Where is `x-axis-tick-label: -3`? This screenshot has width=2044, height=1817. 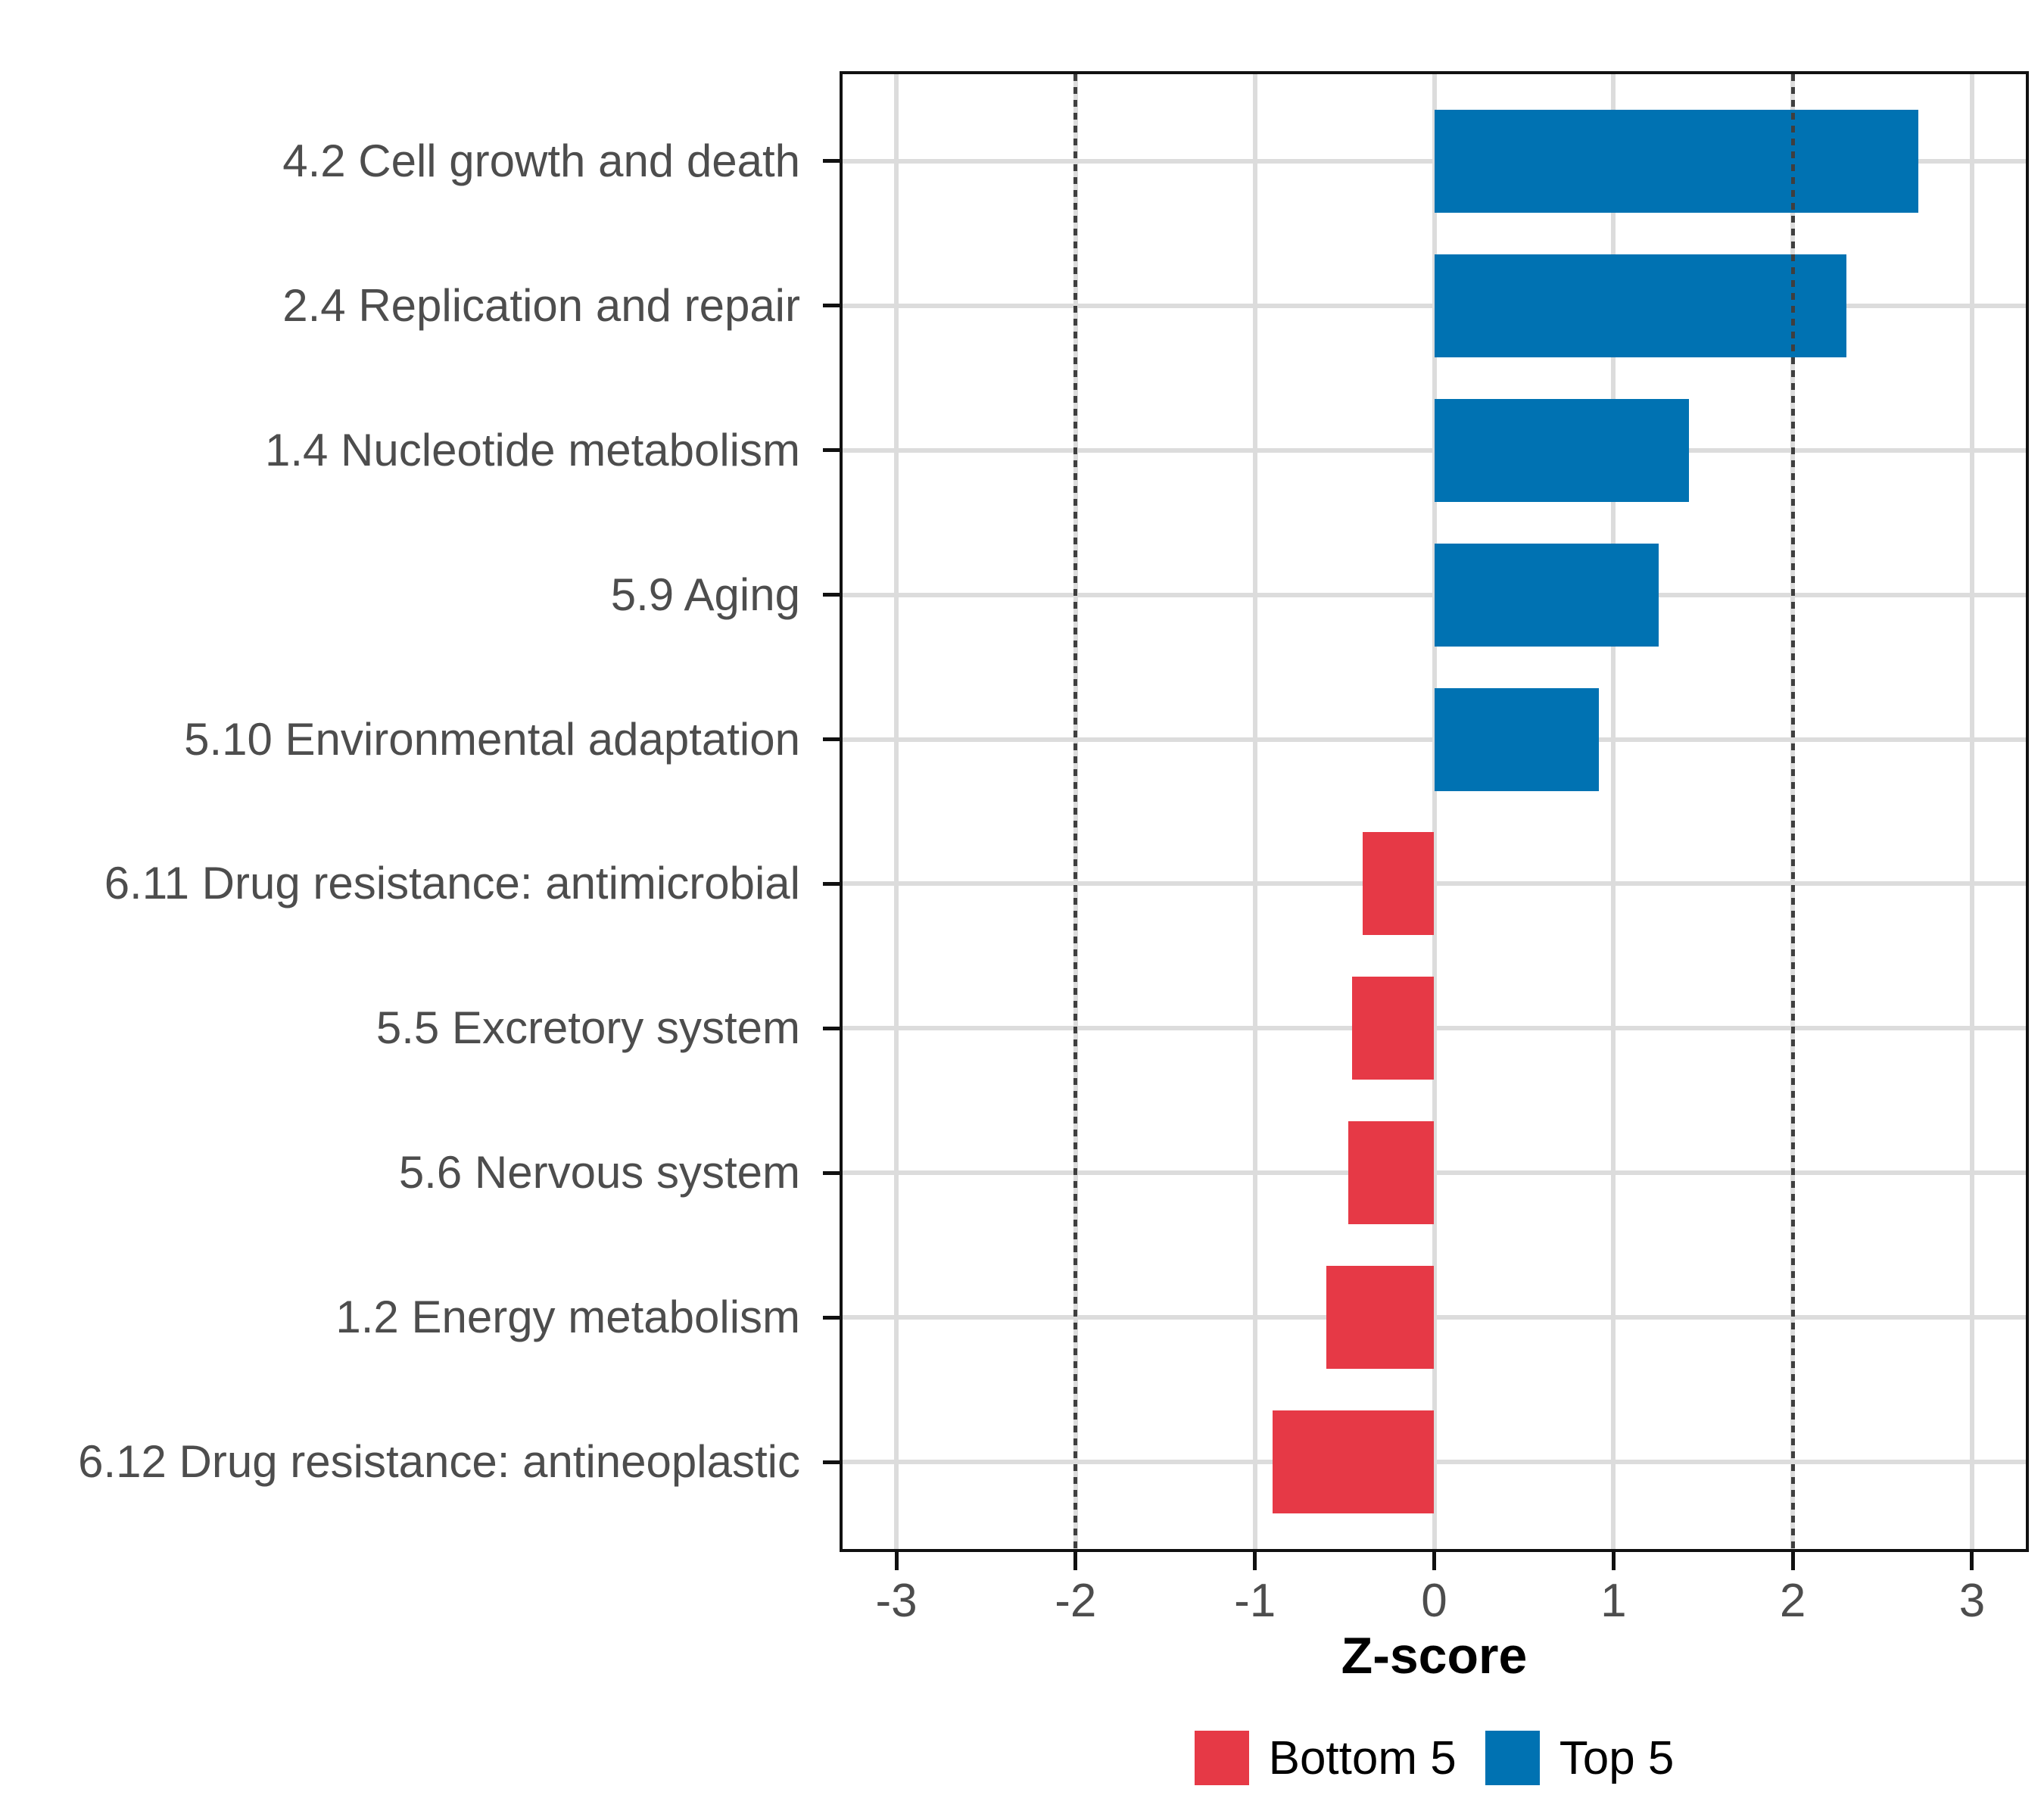 x-axis-tick-label: -3 is located at coordinates (896, 1601).